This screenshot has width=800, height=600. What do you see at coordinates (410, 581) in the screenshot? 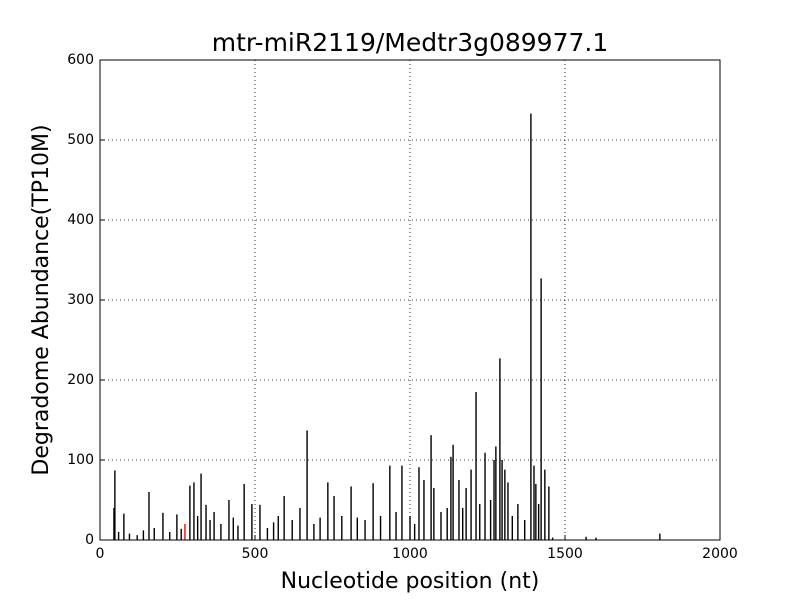
I see `x-axis-label: Nucleotide position (nt)` at bounding box center [410, 581].